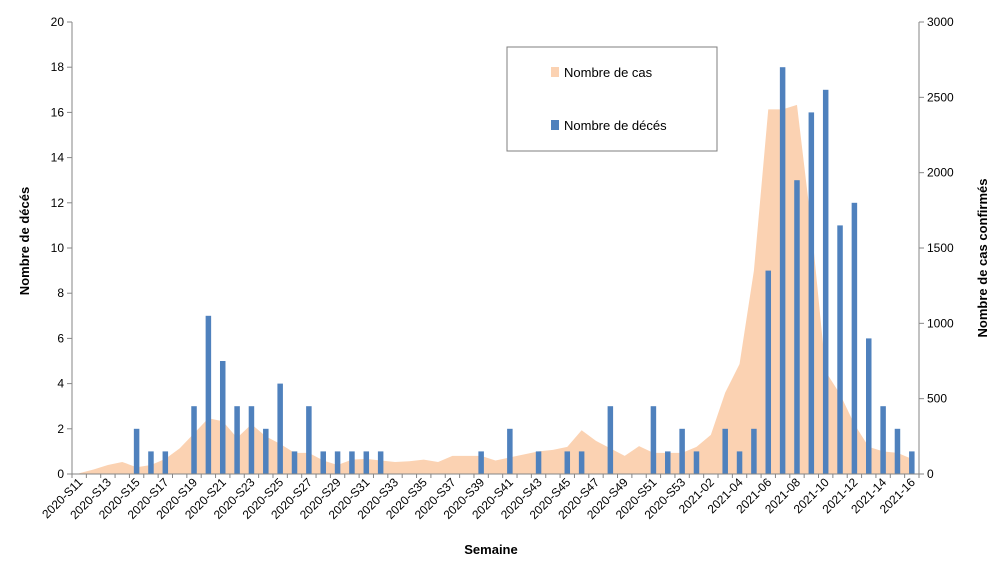 This screenshot has width=1001, height=564. What do you see at coordinates (60, 384) in the screenshot?
I see `y-left-tick-label: 4` at bounding box center [60, 384].